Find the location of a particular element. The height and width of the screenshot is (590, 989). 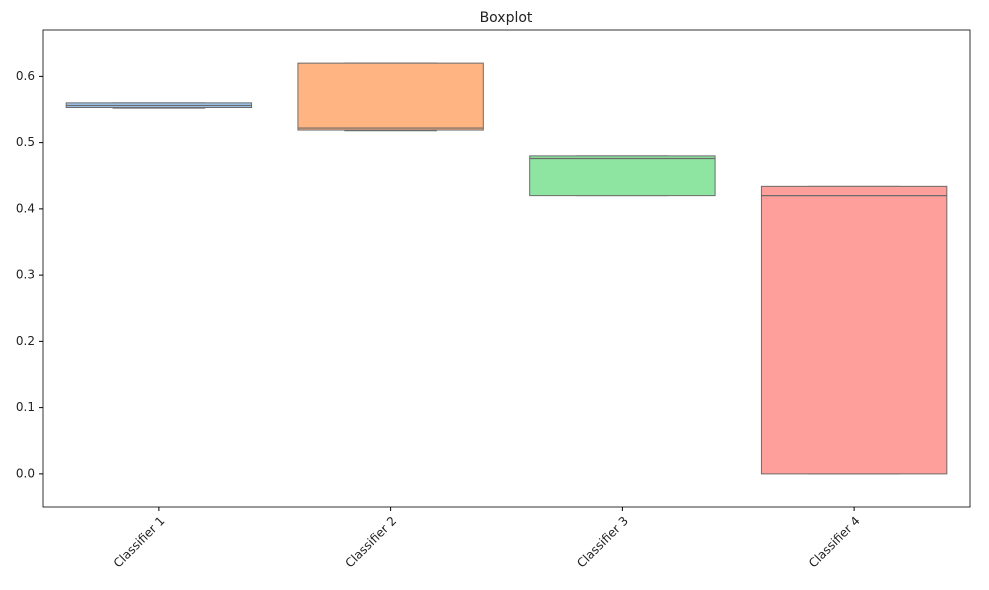

chart-title: Boxplot is located at coordinates (506, 18).